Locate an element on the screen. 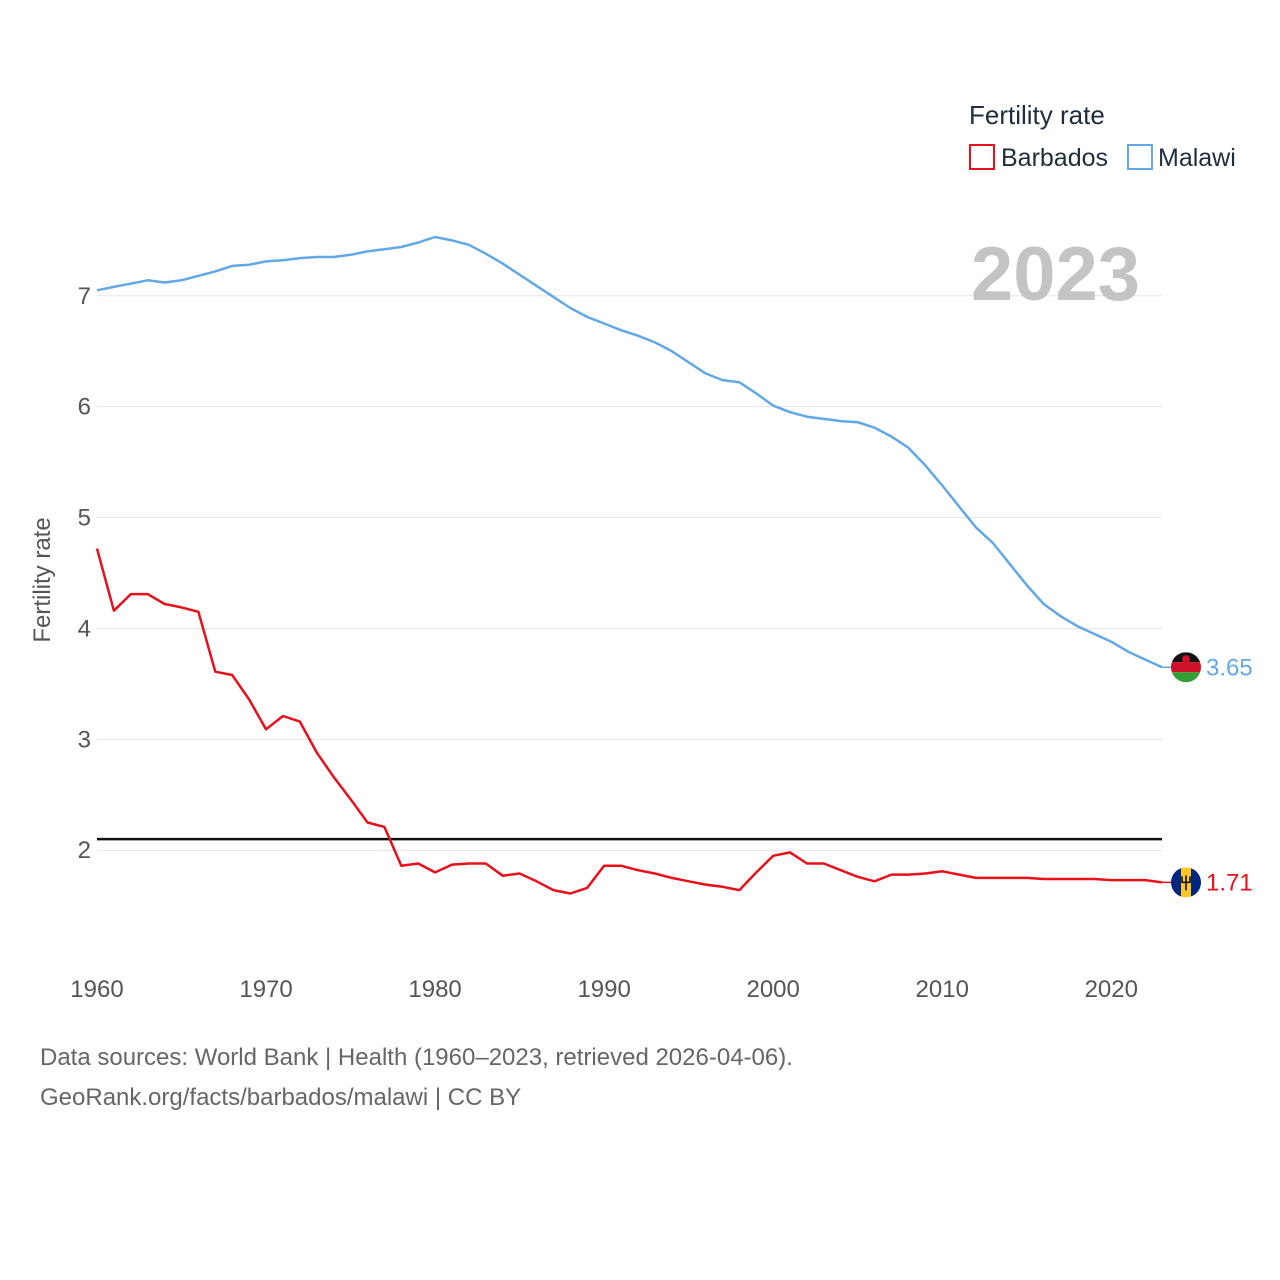 The height and width of the screenshot is (1280, 1280). year-label: 2023 is located at coordinates (1055, 274).